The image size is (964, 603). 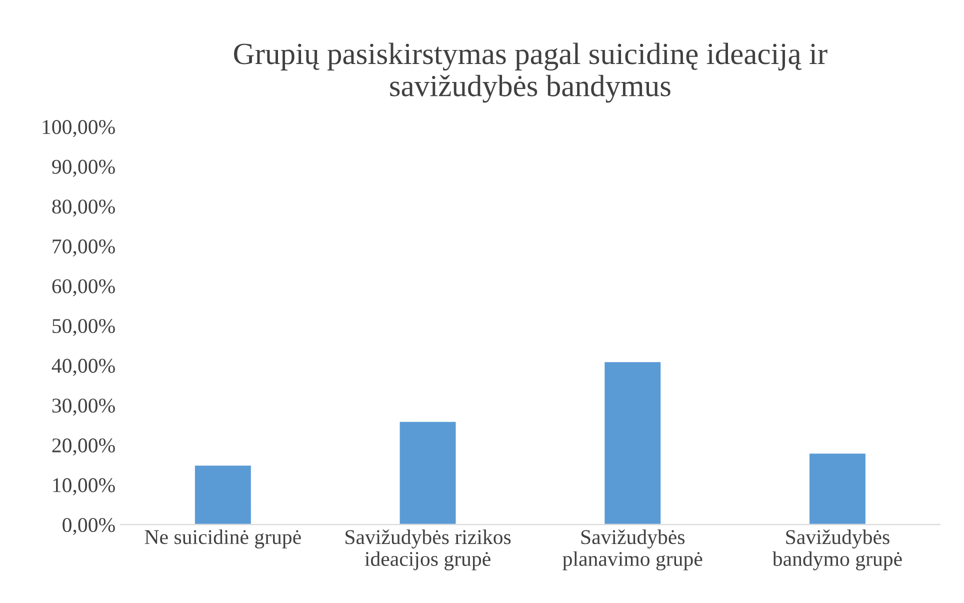 I want to click on x-tick-label: Savižudybės rizikos ideacijos grupė, so click(x=428, y=549).